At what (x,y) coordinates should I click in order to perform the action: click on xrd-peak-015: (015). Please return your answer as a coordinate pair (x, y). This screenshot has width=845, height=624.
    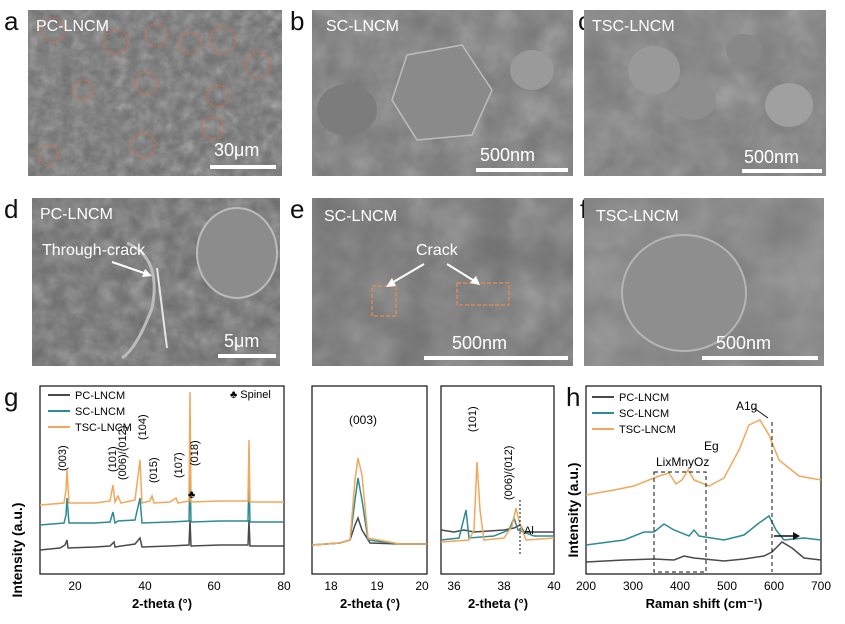
    Looking at the image, I should click on (154, 470).